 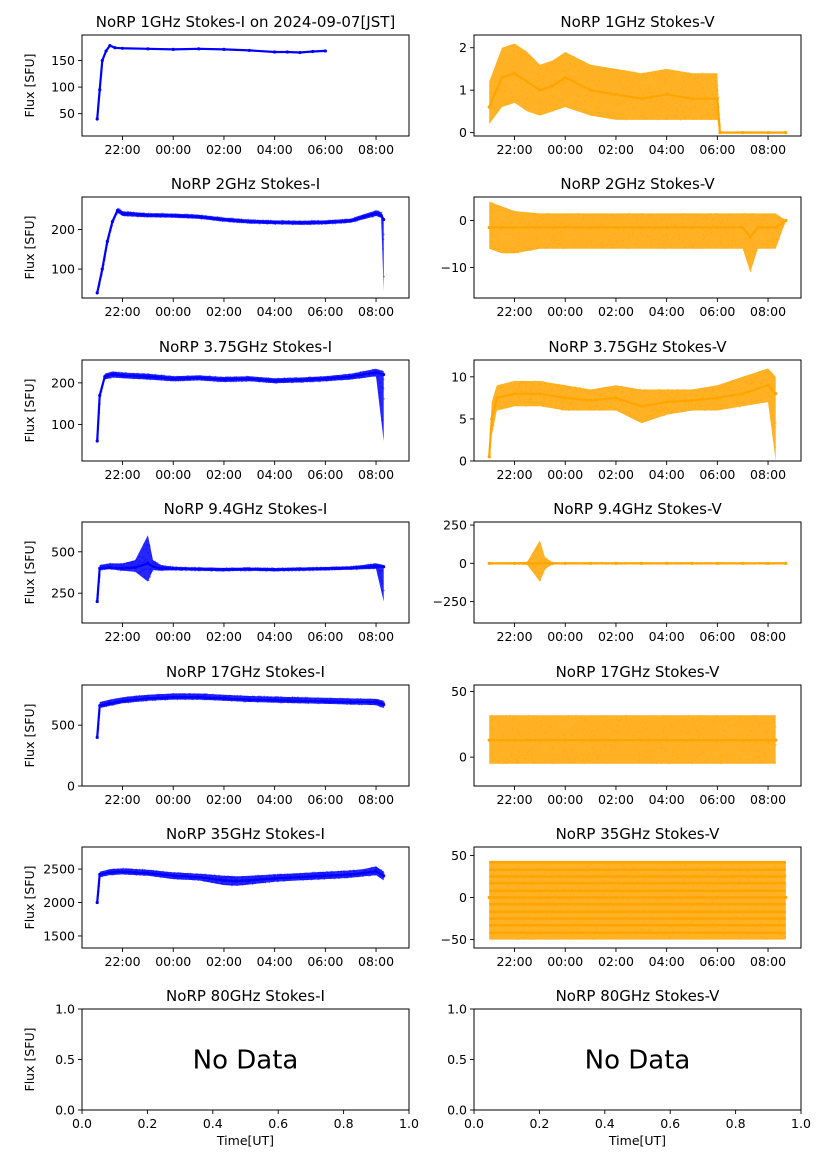 What do you see at coordinates (240, 406) in the screenshot?
I see `series-line` at bounding box center [240, 406].